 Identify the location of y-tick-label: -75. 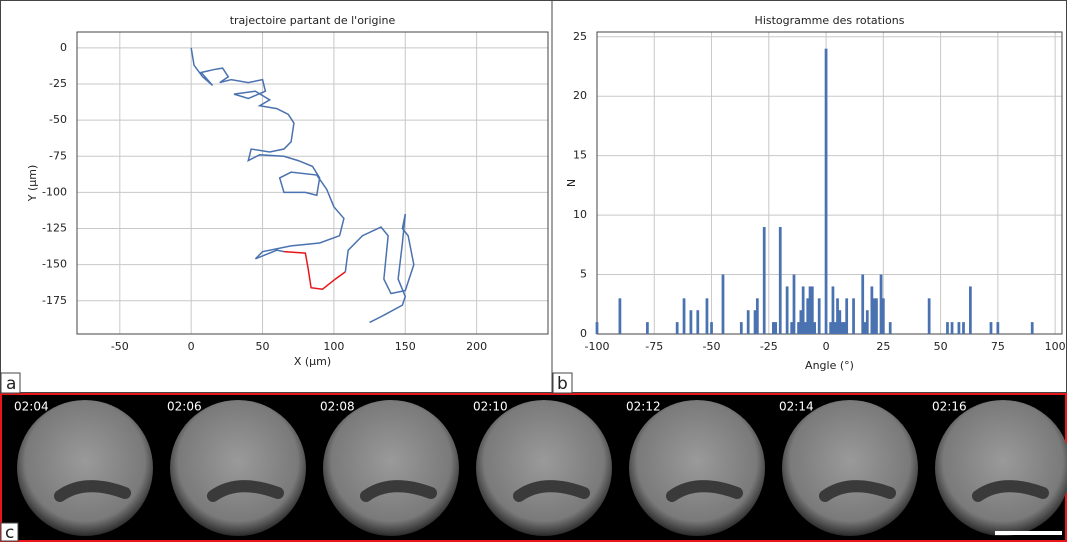
(58, 155).